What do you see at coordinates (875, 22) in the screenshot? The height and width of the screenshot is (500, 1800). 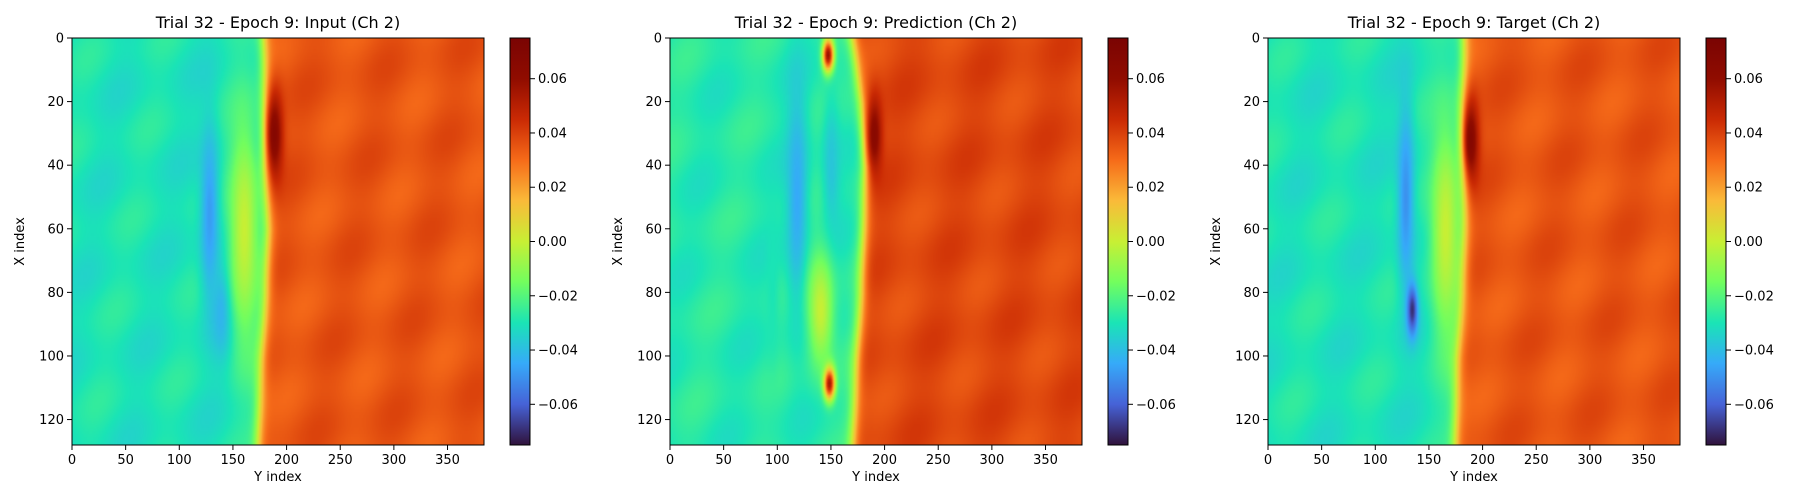 I see `chart-title: Trial 32 - Epoch 9: Prediction (Ch 2)` at bounding box center [875, 22].